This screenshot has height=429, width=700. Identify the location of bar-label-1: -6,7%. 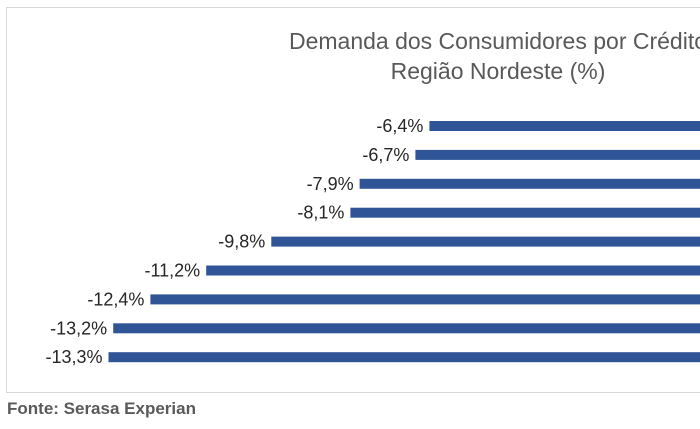
(385, 155).